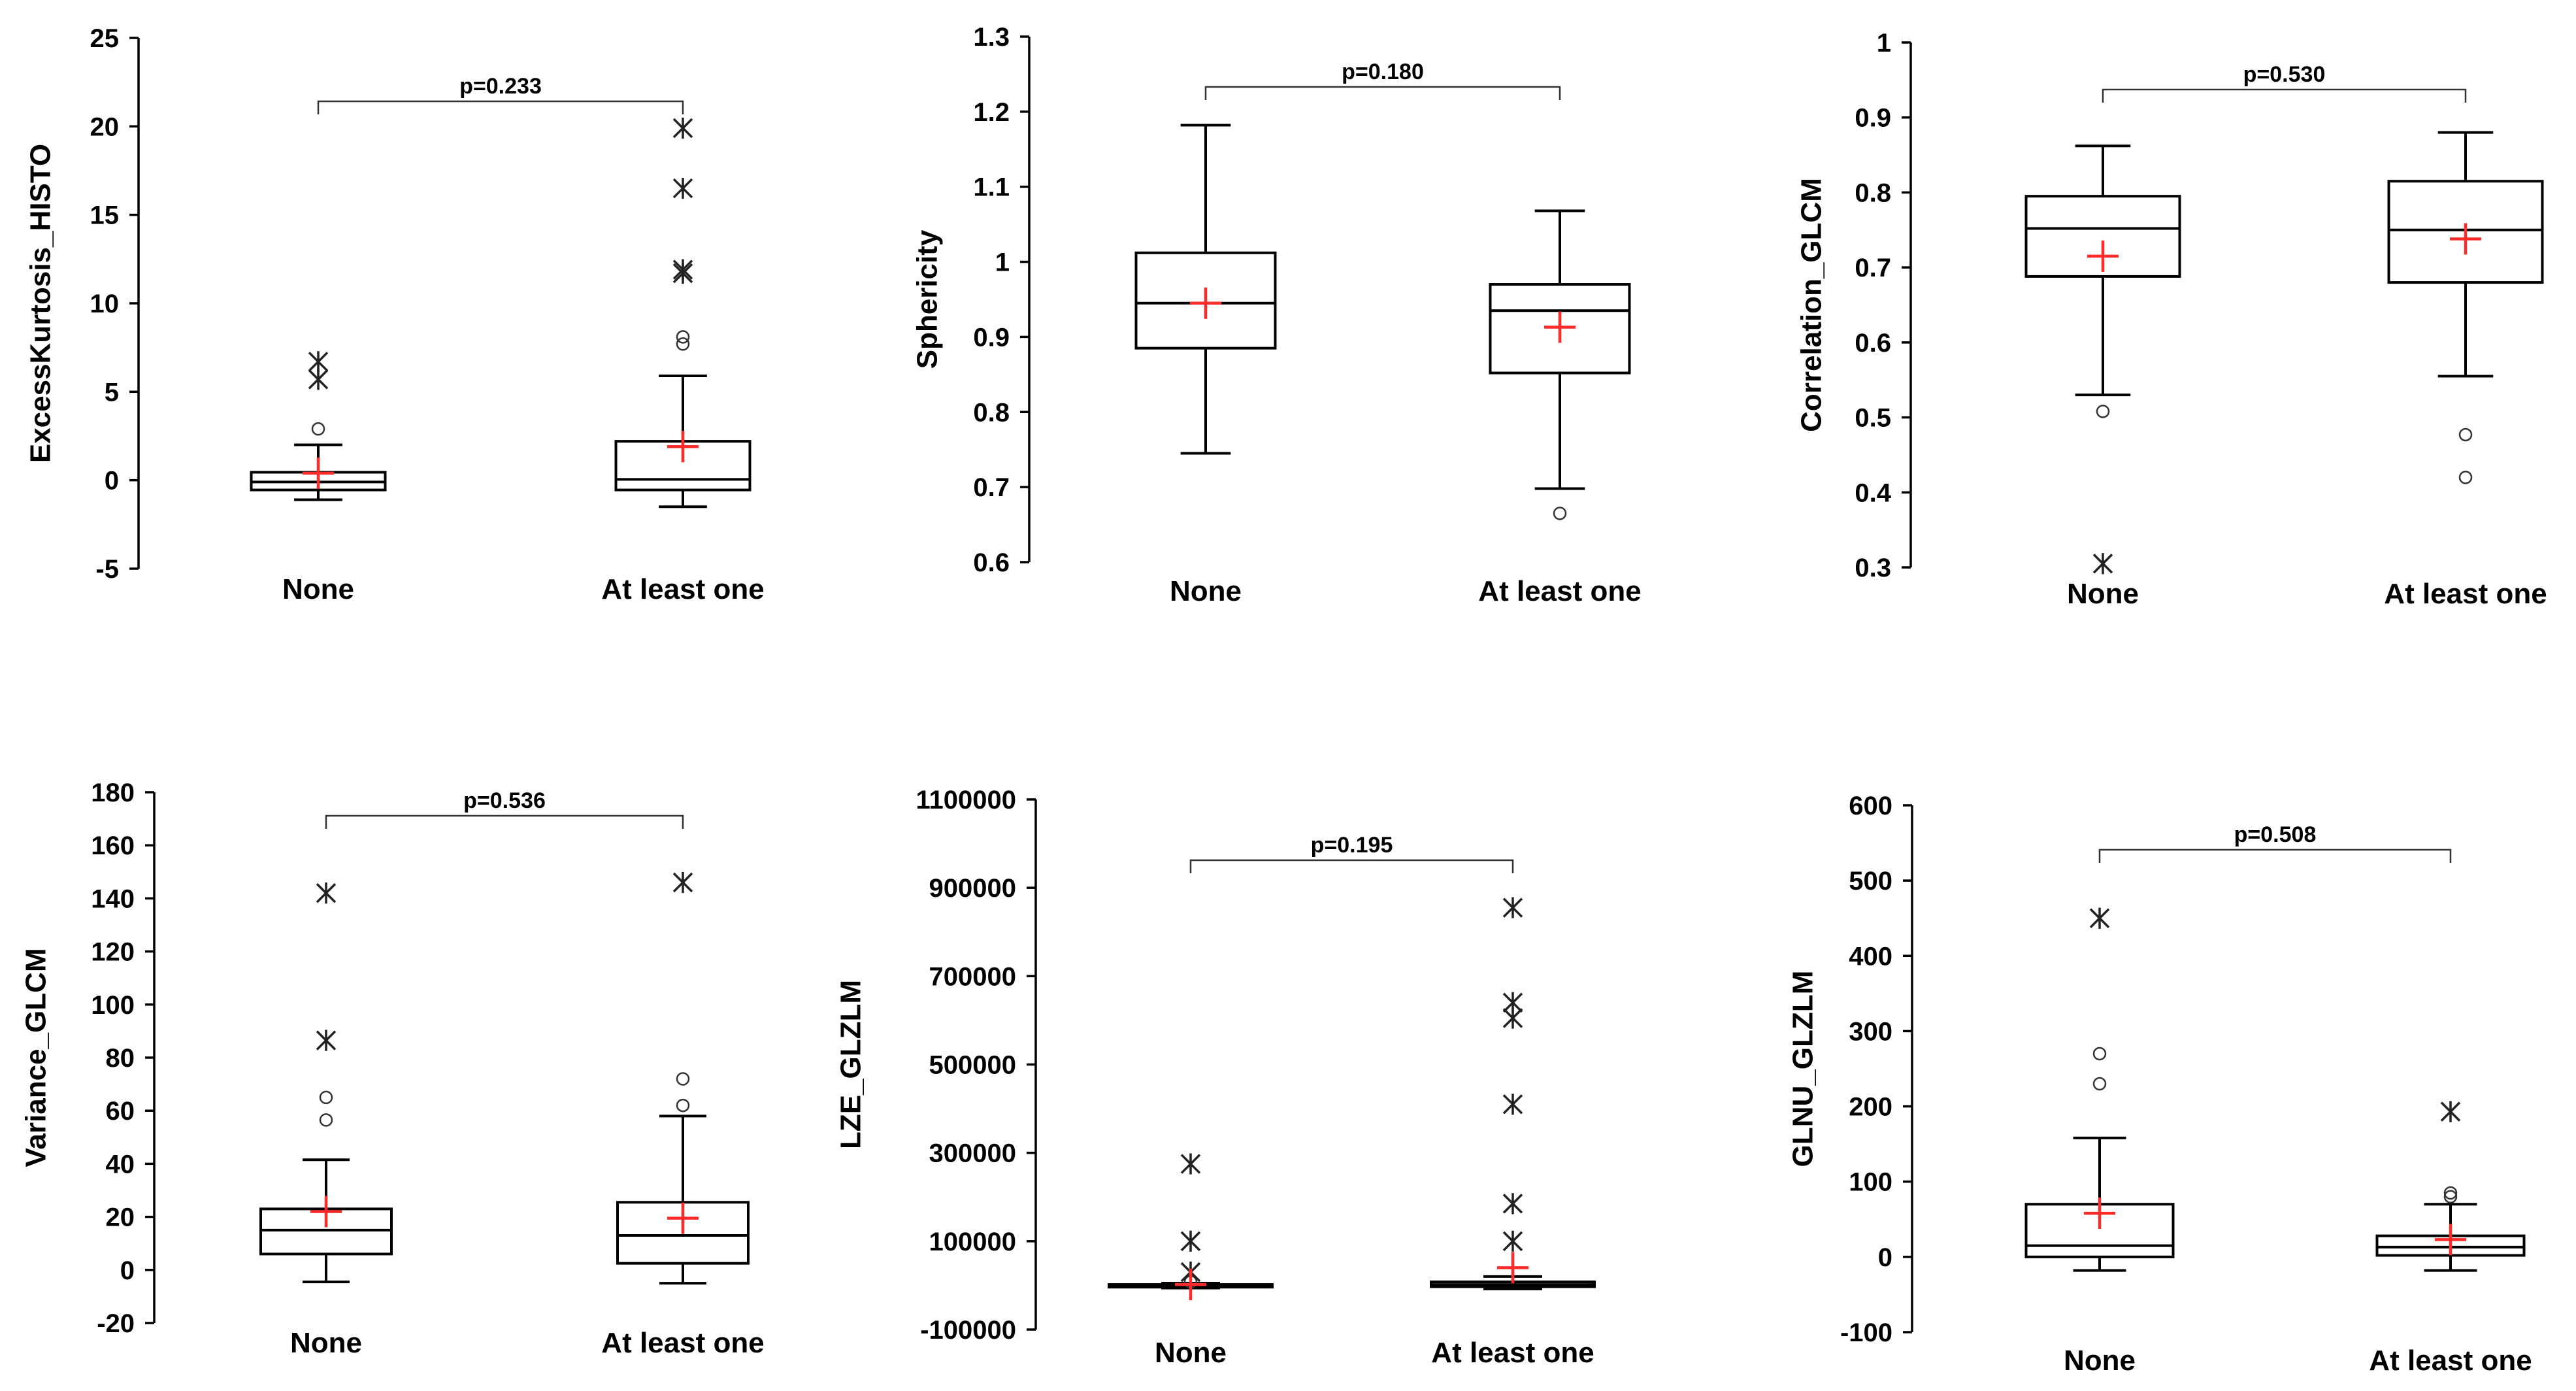 This screenshot has height=1391, width=2576. I want to click on y-tick-label: 80, so click(120, 1058).